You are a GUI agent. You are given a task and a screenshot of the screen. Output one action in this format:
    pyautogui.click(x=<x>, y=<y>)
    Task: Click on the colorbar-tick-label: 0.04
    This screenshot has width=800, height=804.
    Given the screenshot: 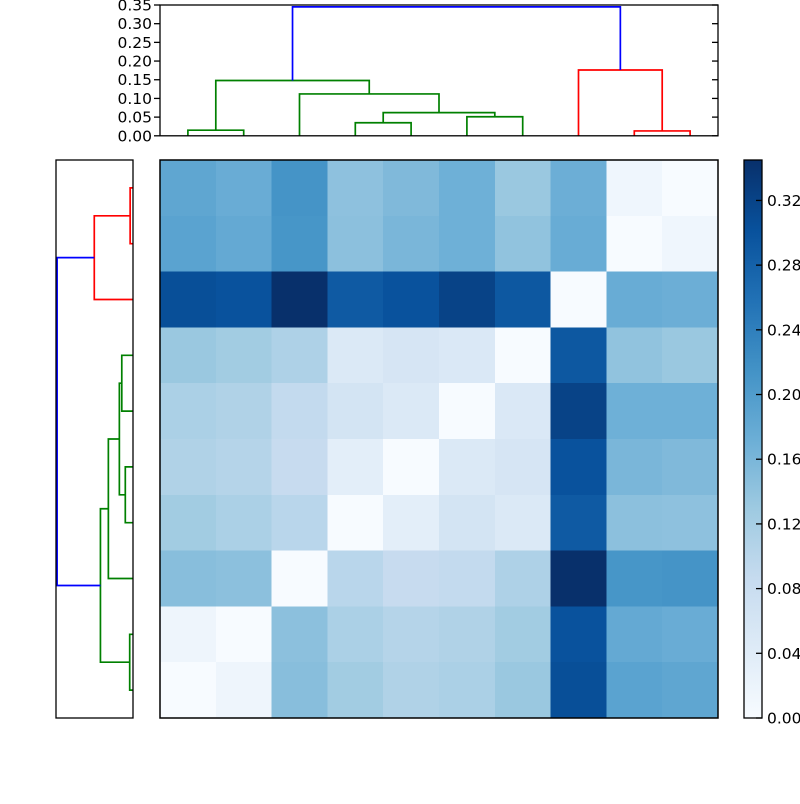 What is the action you would take?
    pyautogui.click(x=783, y=654)
    